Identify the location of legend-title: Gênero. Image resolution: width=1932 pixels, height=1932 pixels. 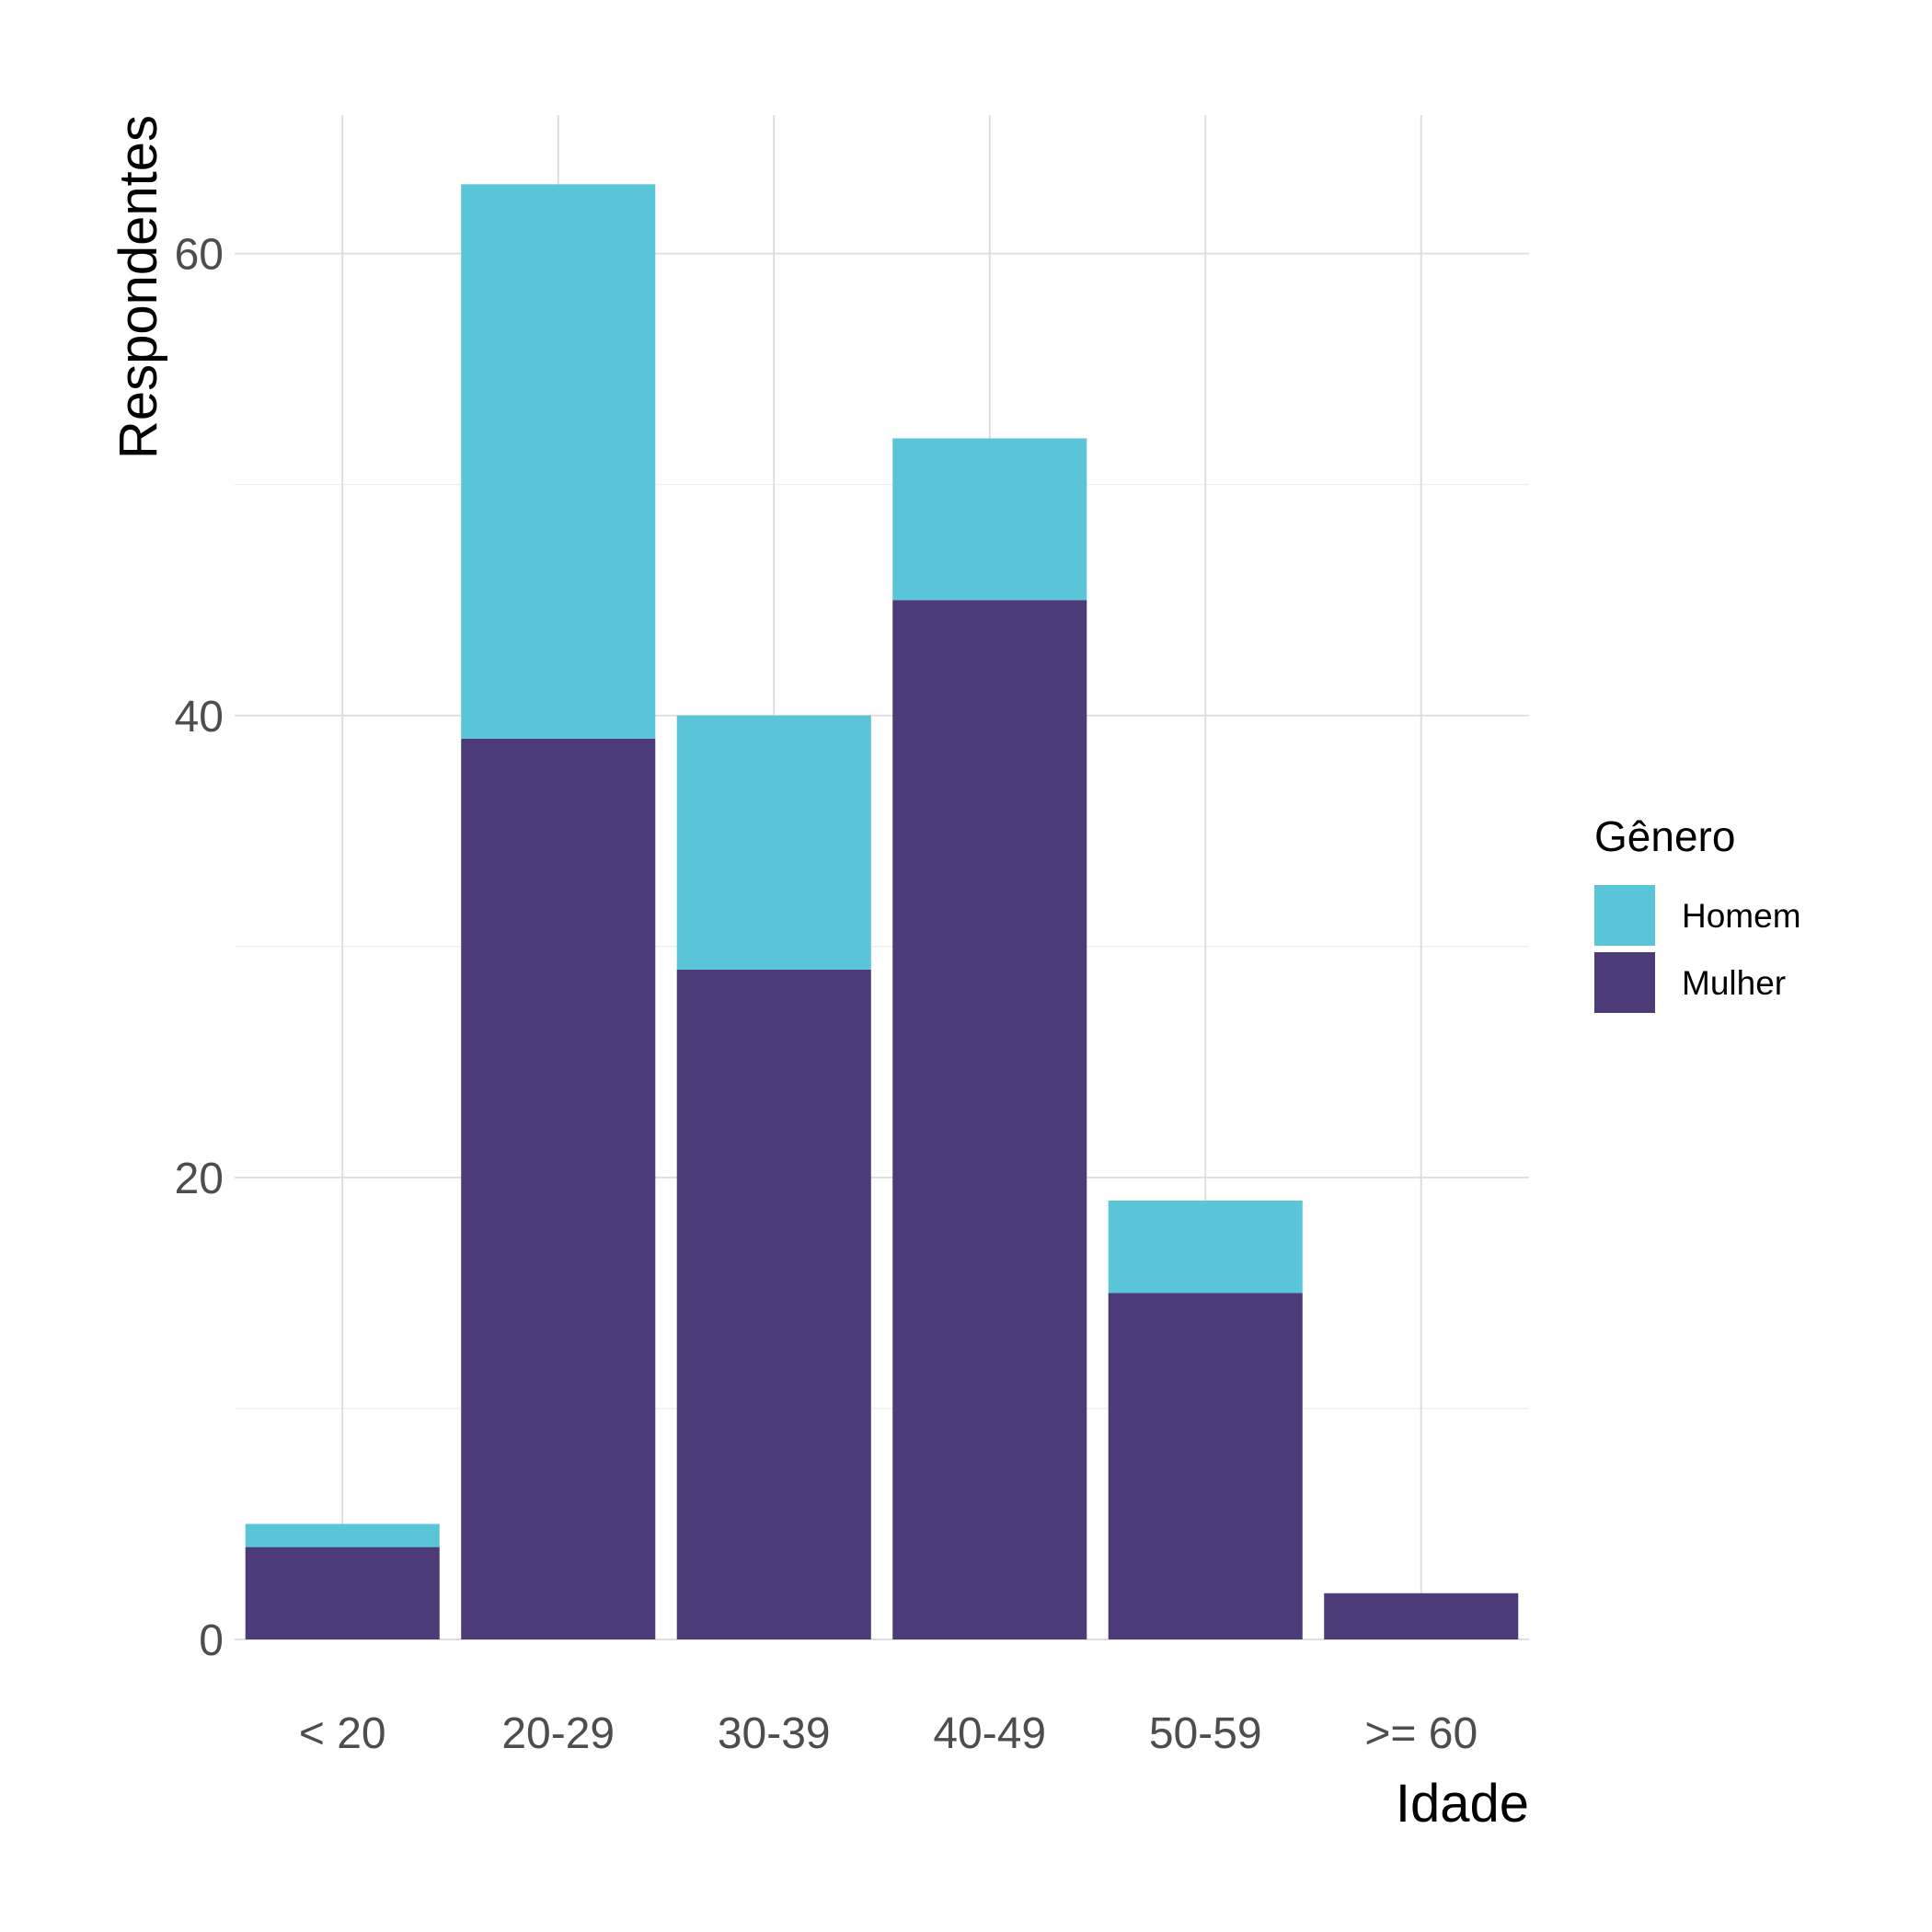
(1664, 836).